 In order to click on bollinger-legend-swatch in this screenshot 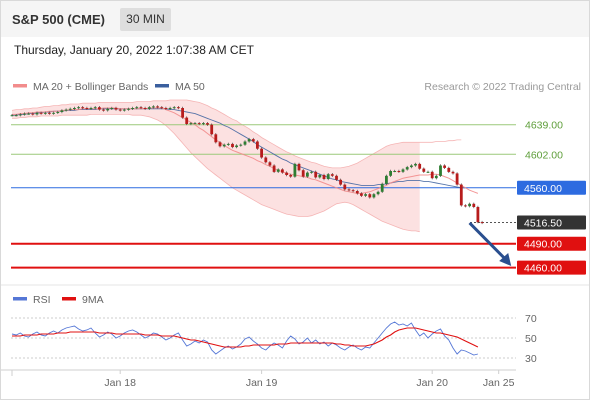, I will do `click(20, 86)`.